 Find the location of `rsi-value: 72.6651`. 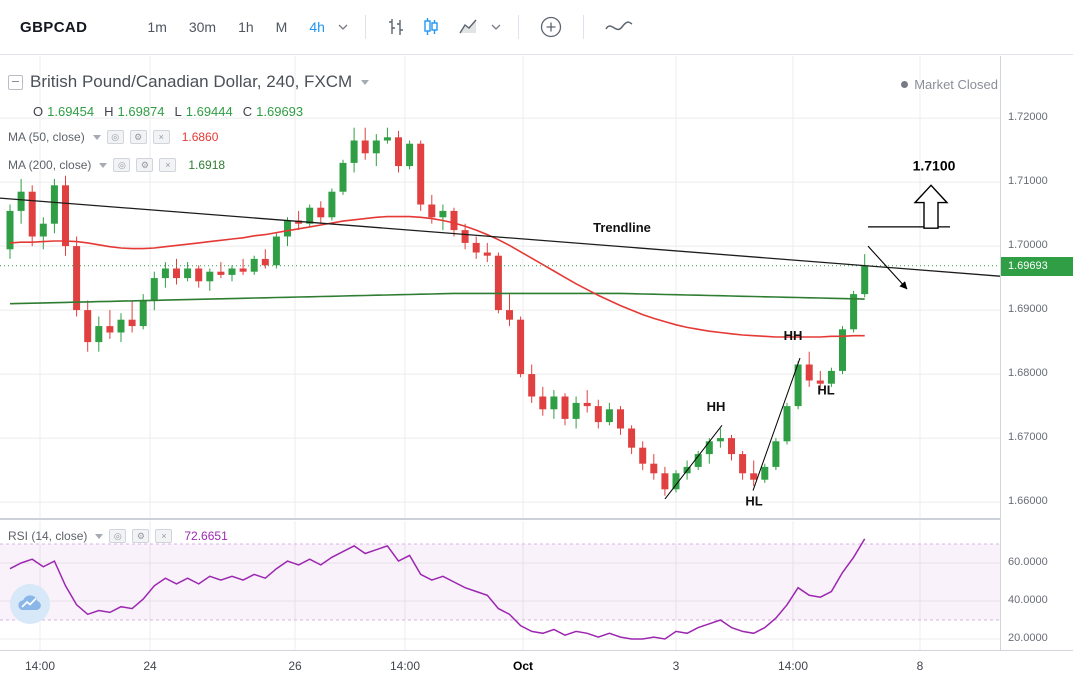

rsi-value: 72.6651 is located at coordinates (206, 536).